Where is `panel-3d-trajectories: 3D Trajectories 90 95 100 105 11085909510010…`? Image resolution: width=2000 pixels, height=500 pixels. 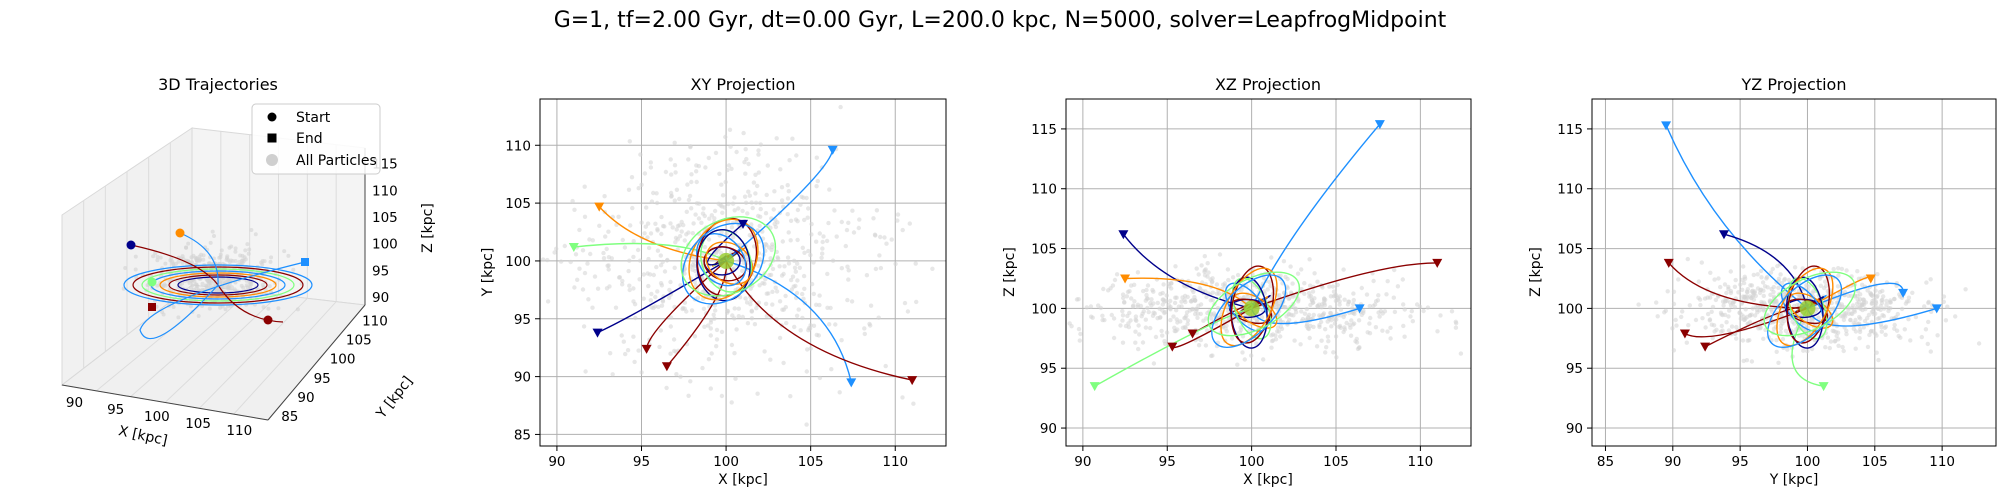 panel-3d-trajectories: 3D Trajectories 90 95 100 105 11085909510010… is located at coordinates (248, 262).